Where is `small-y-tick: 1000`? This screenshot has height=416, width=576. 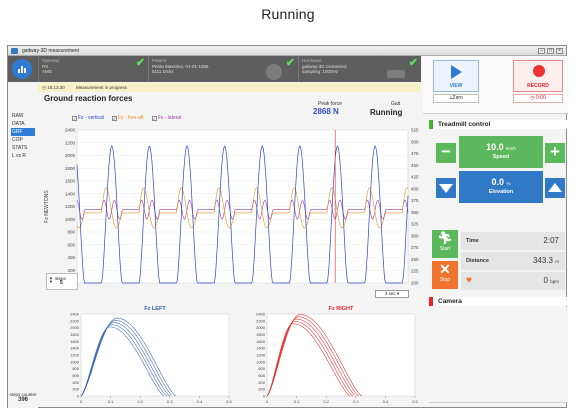
small-y-tick: 1000 is located at coordinates (75, 361).